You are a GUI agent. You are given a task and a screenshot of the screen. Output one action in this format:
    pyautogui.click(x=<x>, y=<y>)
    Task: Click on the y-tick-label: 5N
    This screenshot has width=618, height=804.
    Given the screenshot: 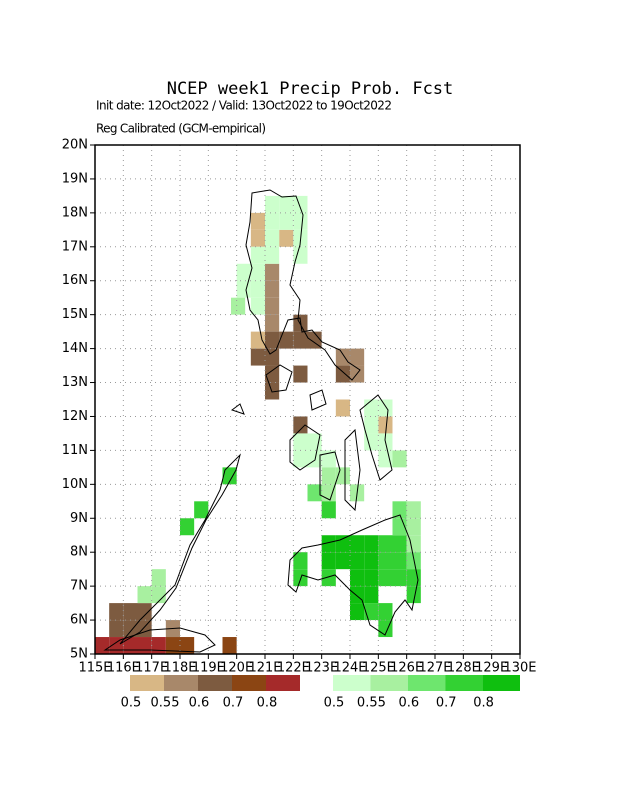 What is the action you would take?
    pyautogui.click(x=79, y=654)
    